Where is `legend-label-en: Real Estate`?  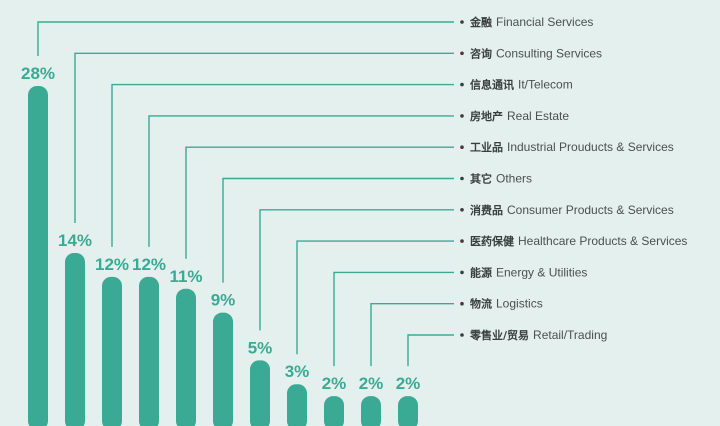
legend-label-en: Real Estate is located at coordinates (538, 116).